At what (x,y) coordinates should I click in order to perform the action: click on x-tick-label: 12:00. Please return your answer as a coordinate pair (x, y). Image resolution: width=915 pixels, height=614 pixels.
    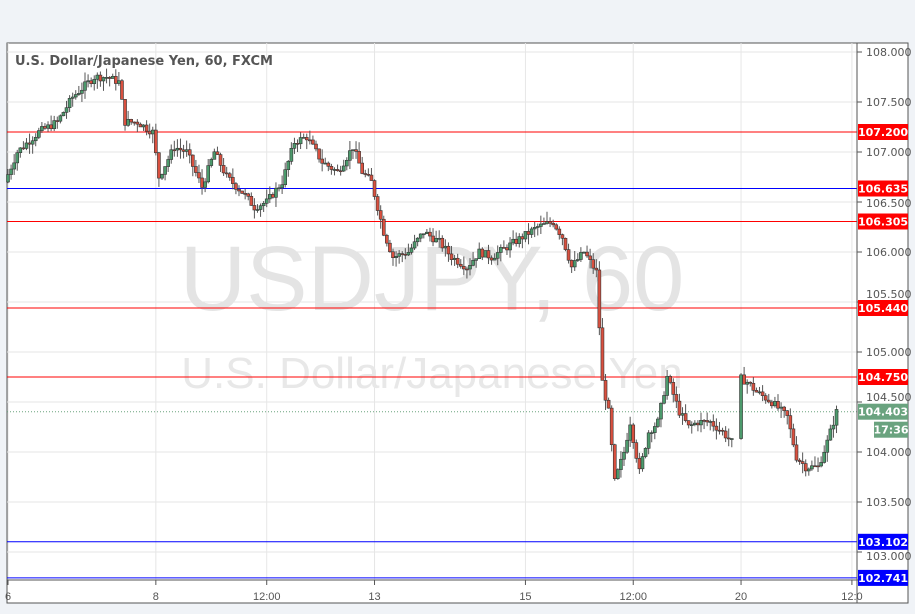
    Looking at the image, I should click on (633, 597).